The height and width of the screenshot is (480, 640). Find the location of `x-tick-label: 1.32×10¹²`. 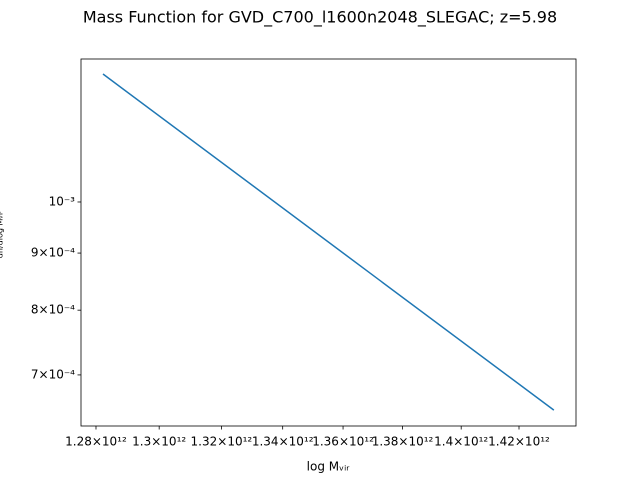

x-tick-label: 1.32×10¹² is located at coordinates (222, 442).